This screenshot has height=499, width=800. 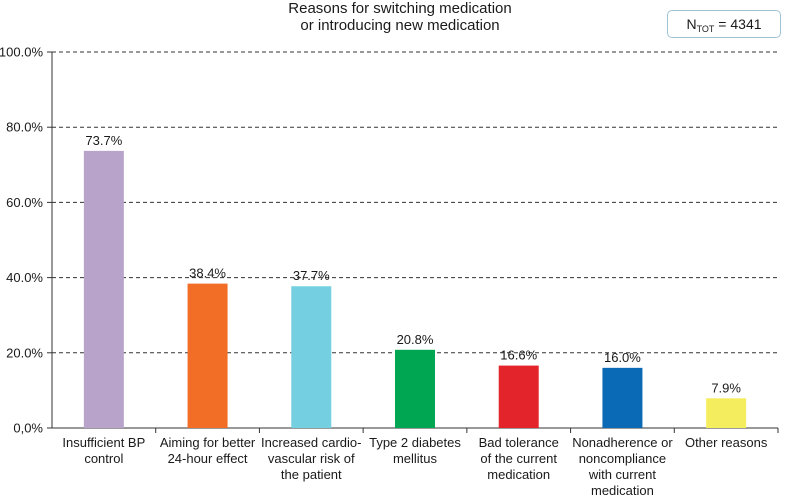 What do you see at coordinates (518, 442) in the screenshot?
I see `category-label-5-line-1: Bad tolerance` at bounding box center [518, 442].